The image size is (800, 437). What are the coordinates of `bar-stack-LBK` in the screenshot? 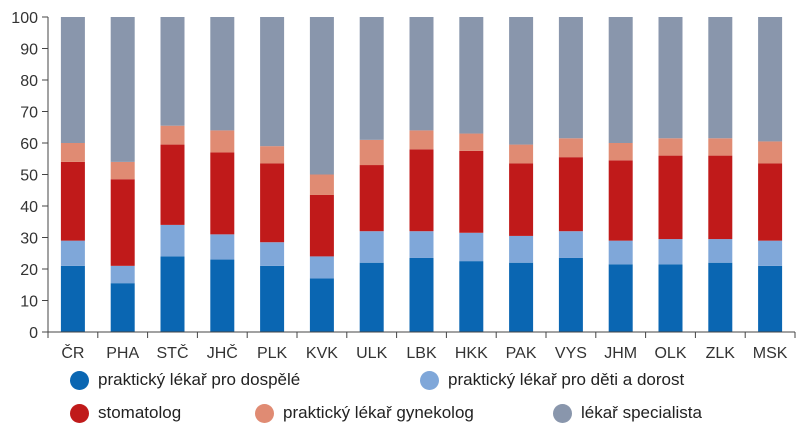 It's located at (421, 174).